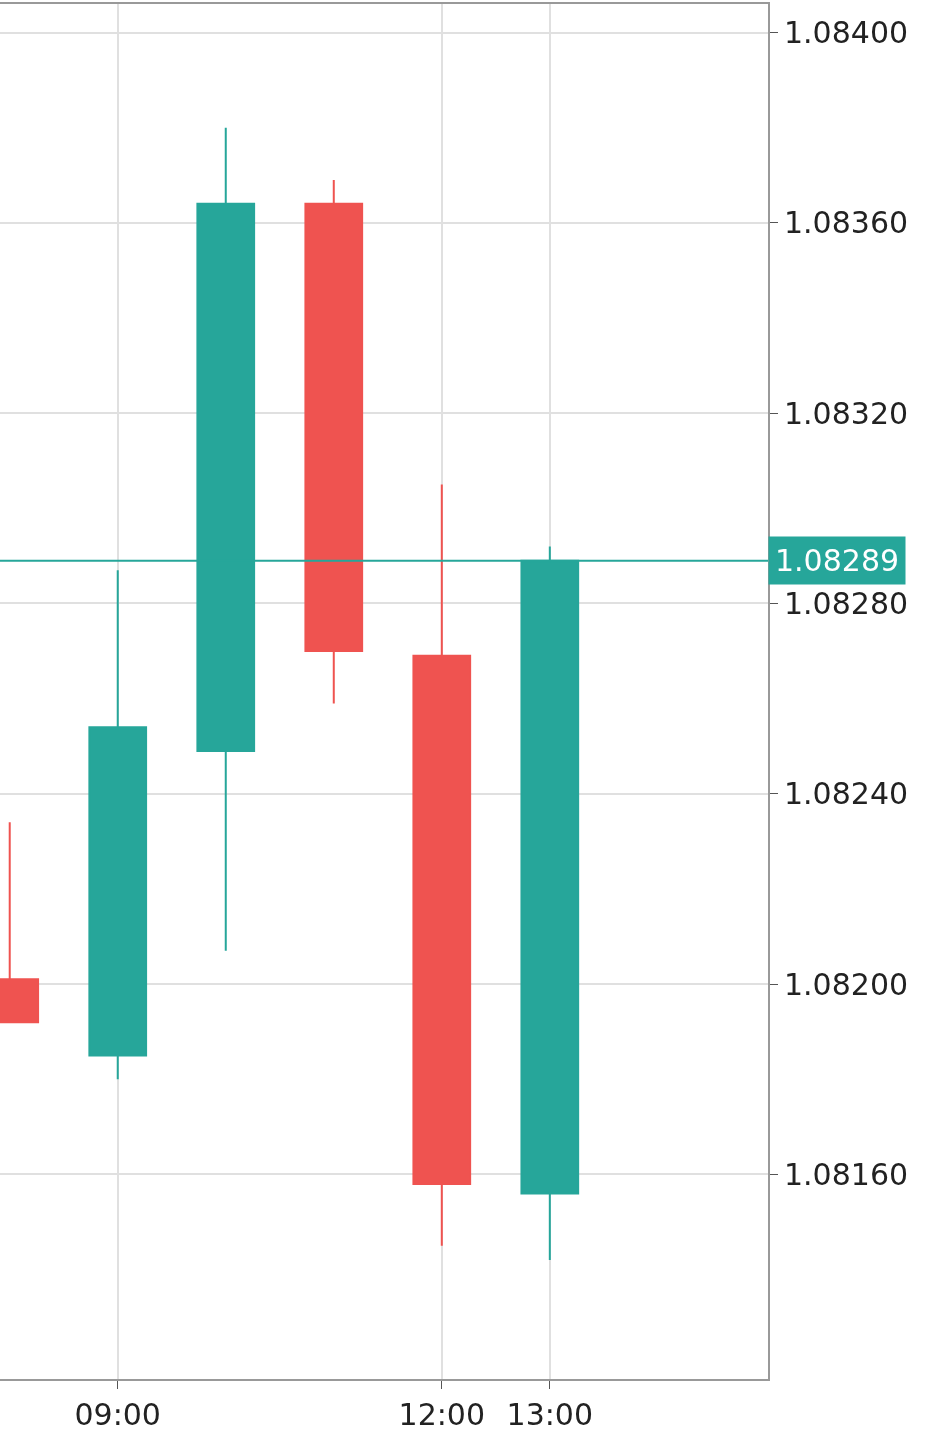  I want to click on ref-line-label: 1.08289, so click(837, 560).